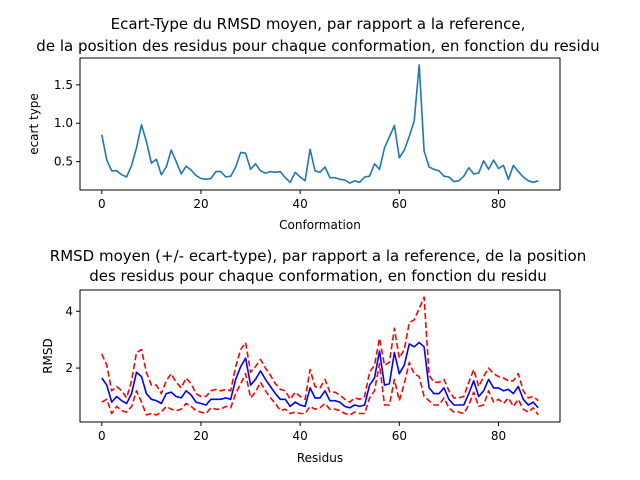 This screenshot has width=640, height=480. I want to click on chart-2-xtick-label: 60, so click(399, 436).